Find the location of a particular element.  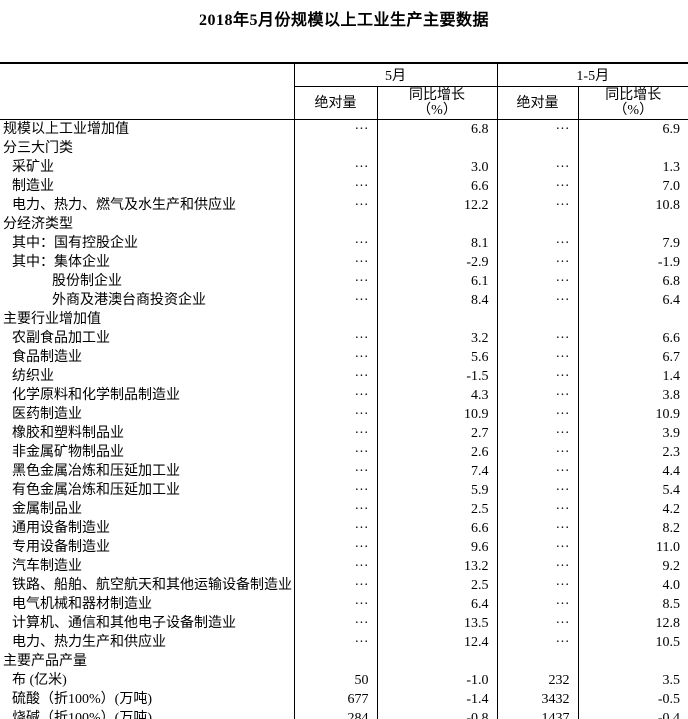

row-label: 铁路、船舶、航空航天和其他运输设备制造业 is located at coordinates (152, 585).